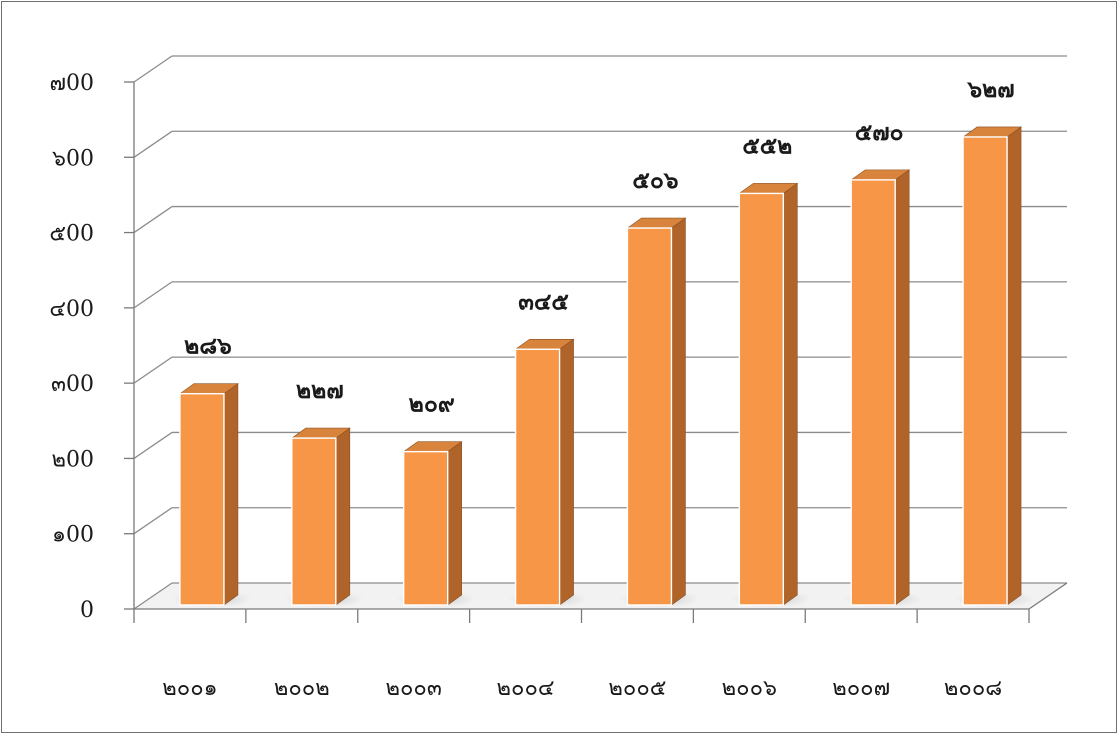  What do you see at coordinates (526, 688) in the screenshot?
I see `x-tick-label: ๒๐๐๔` at bounding box center [526, 688].